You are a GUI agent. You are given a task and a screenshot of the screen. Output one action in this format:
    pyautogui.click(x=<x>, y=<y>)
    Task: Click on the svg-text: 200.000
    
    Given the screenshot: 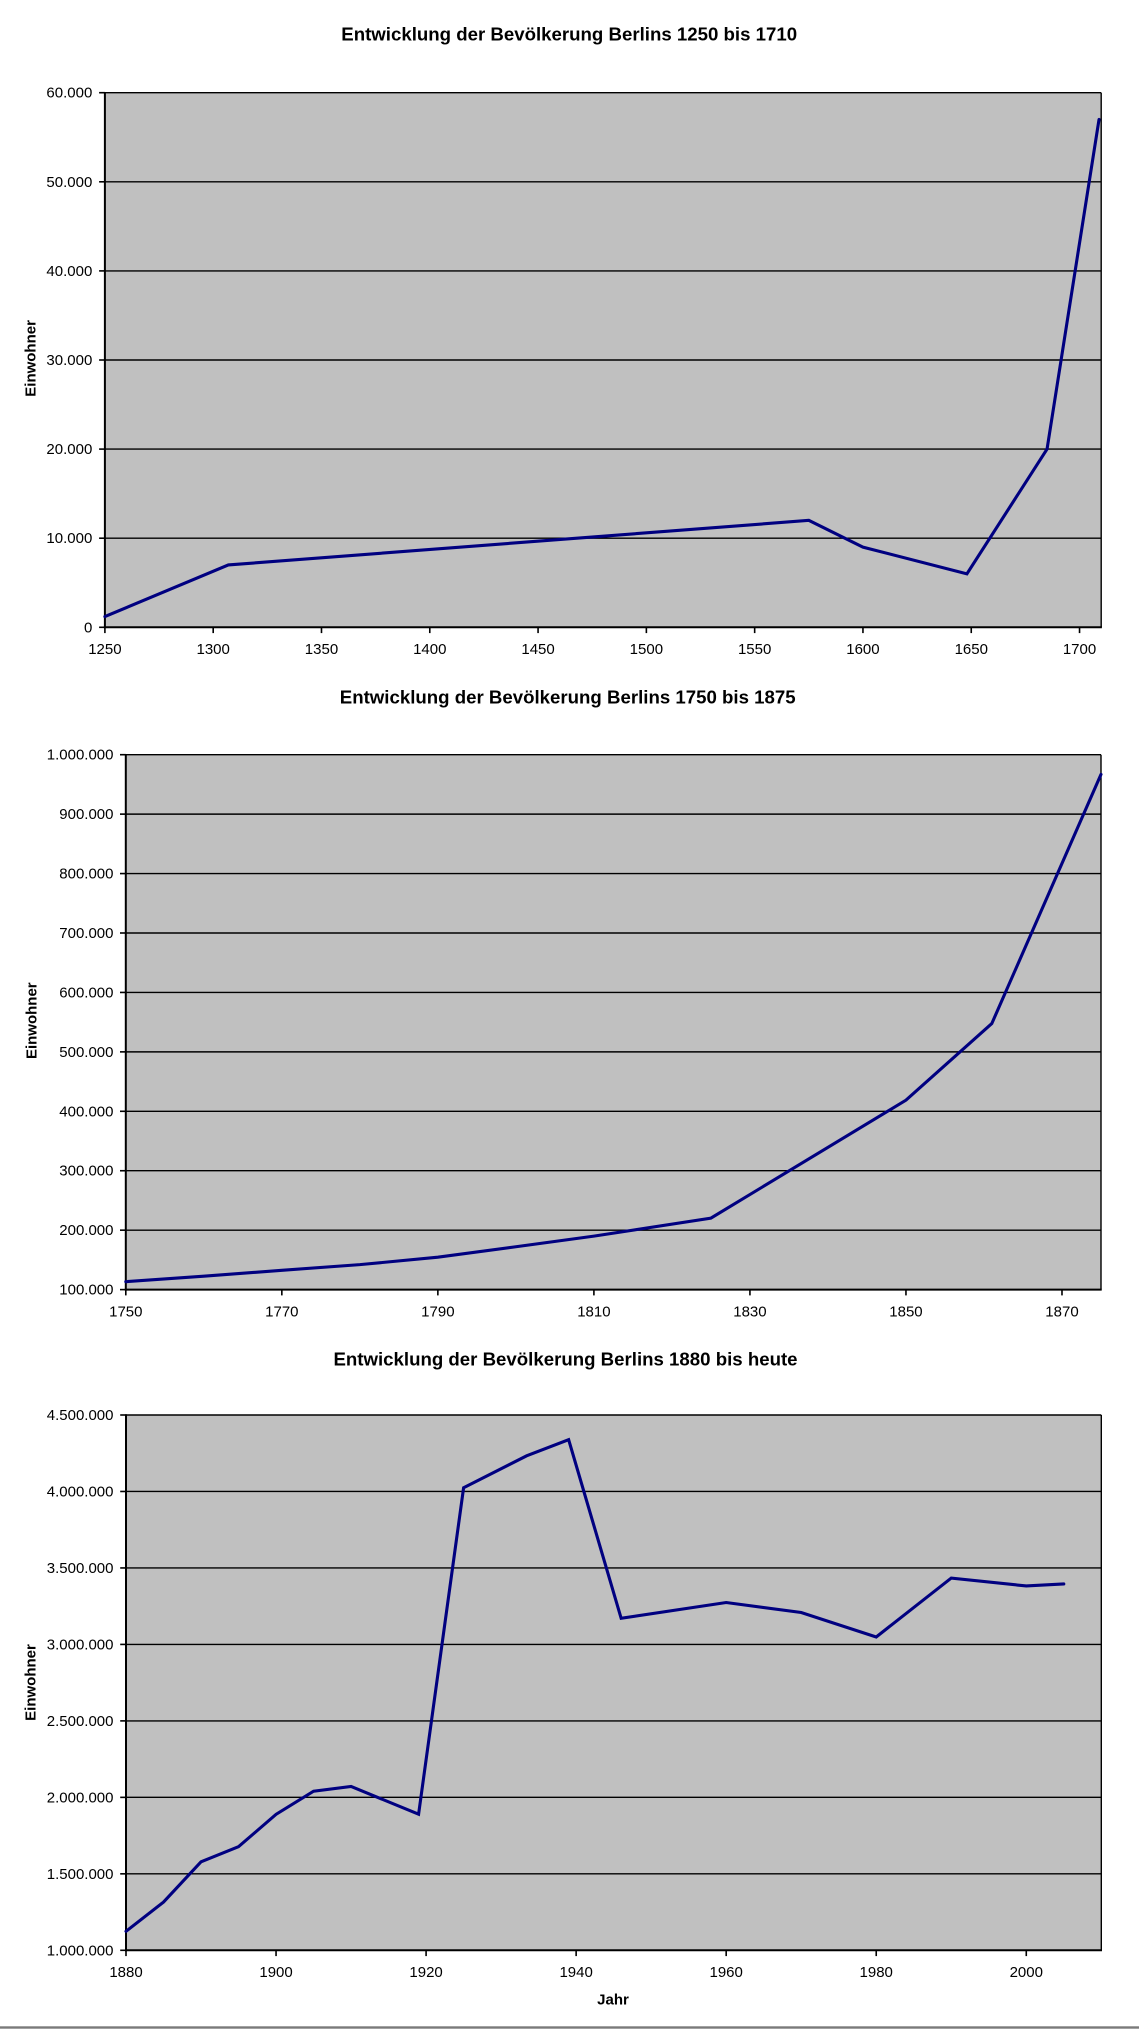 What is the action you would take?
    pyautogui.click(x=86, y=1230)
    